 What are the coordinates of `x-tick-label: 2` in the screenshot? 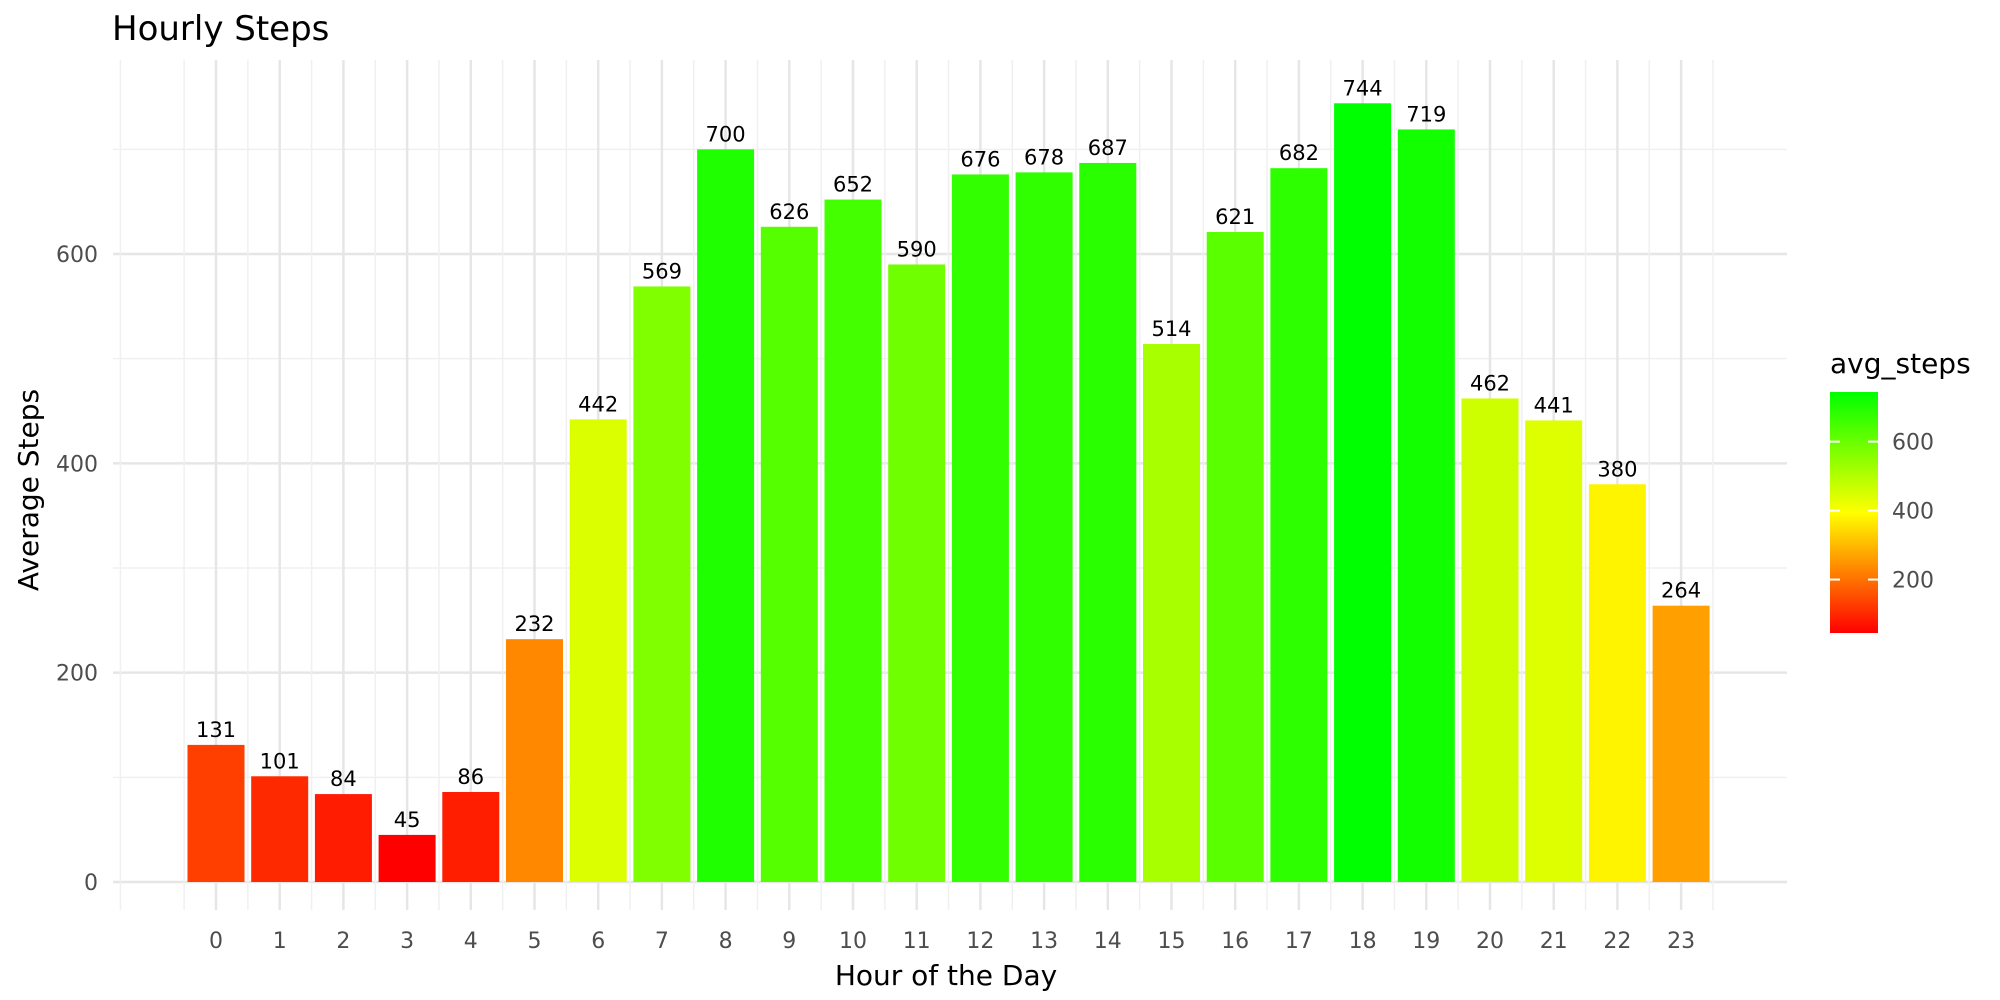 It's located at (343, 941).